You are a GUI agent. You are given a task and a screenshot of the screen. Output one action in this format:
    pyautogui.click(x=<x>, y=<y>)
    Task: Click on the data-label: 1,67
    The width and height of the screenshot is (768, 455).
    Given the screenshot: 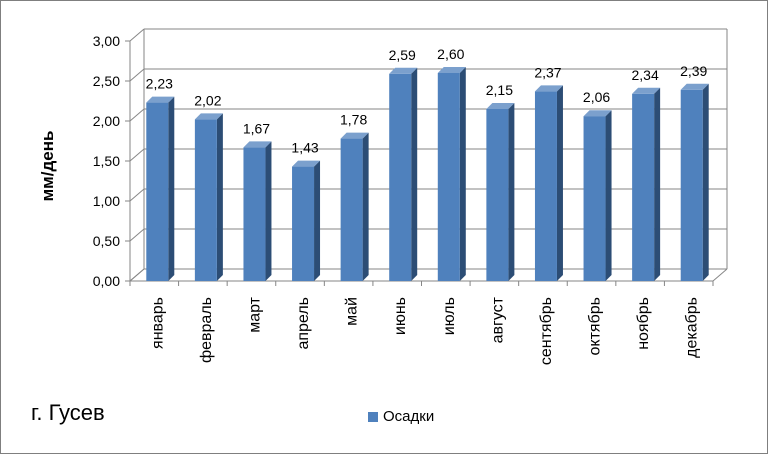 What is the action you would take?
    pyautogui.click(x=256, y=128)
    